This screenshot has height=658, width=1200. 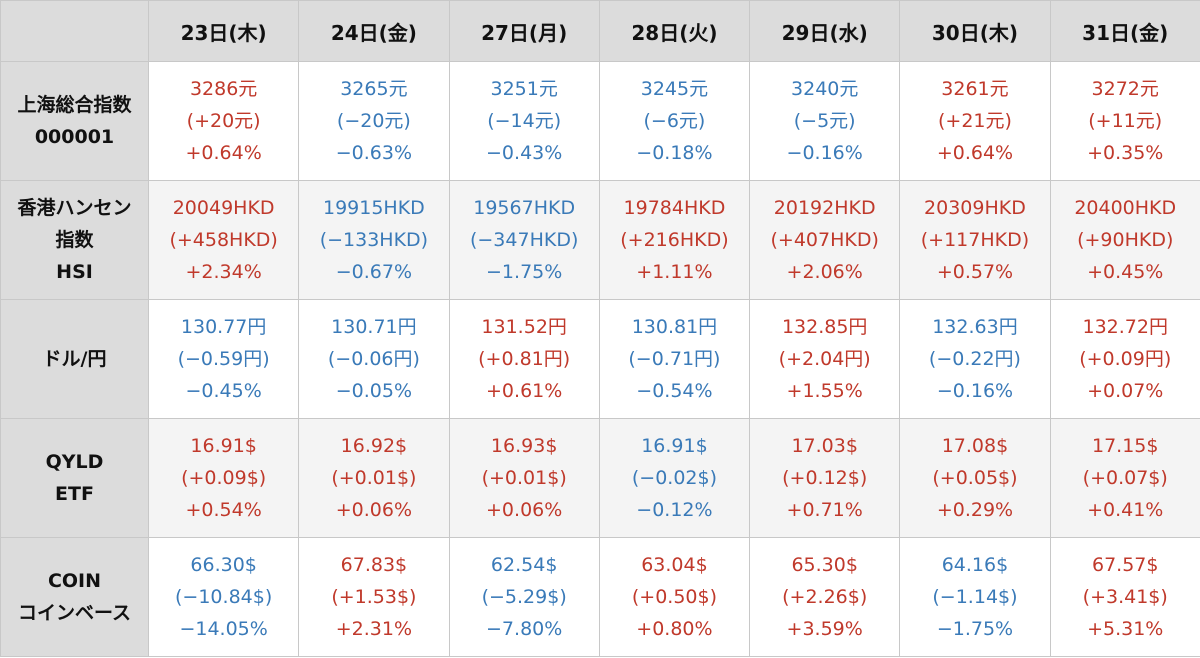 I want to click on quote-cell: 17.08$ (+0.05$) +0.29%, so click(x=975, y=478).